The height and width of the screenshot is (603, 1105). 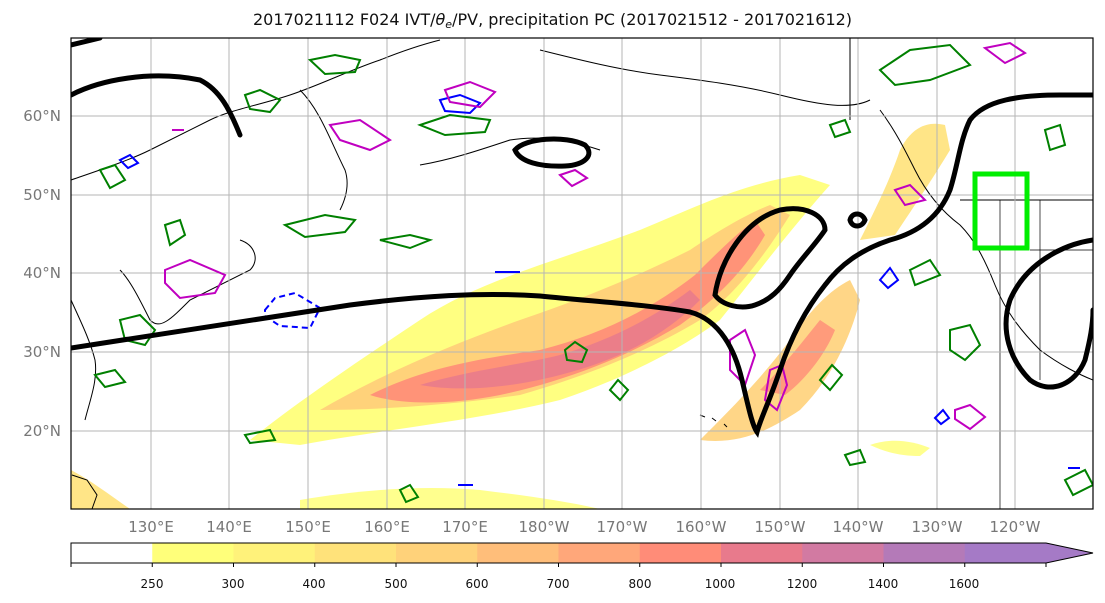 I want to click on lon-label-170w: 170°W, so click(x=622, y=527).